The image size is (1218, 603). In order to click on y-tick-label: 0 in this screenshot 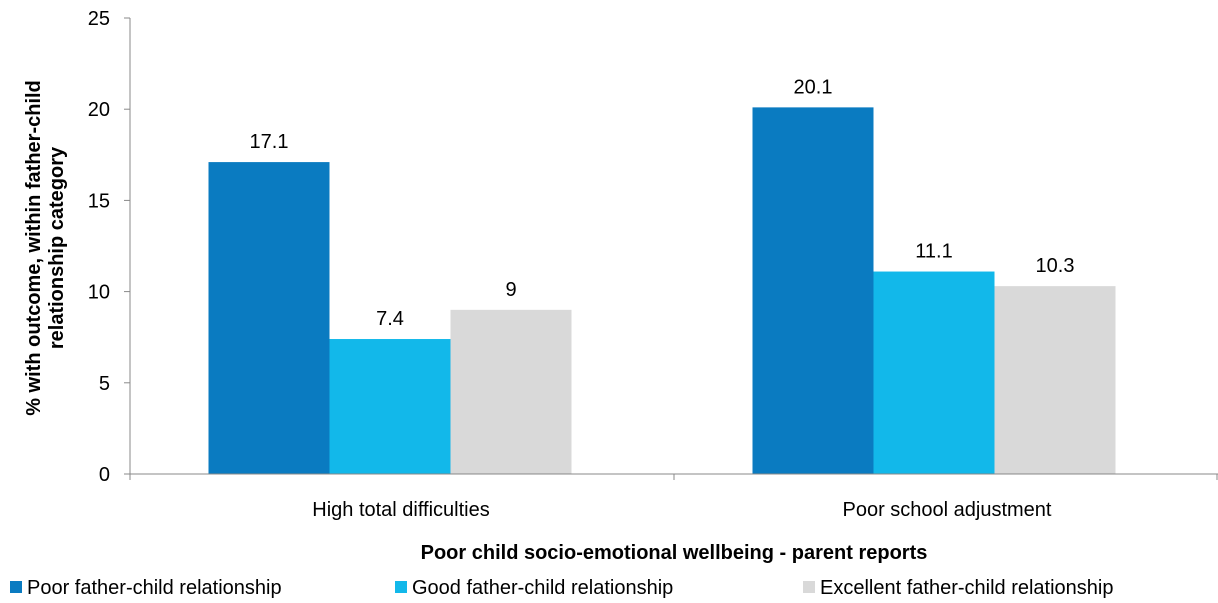, I will do `click(104, 475)`.